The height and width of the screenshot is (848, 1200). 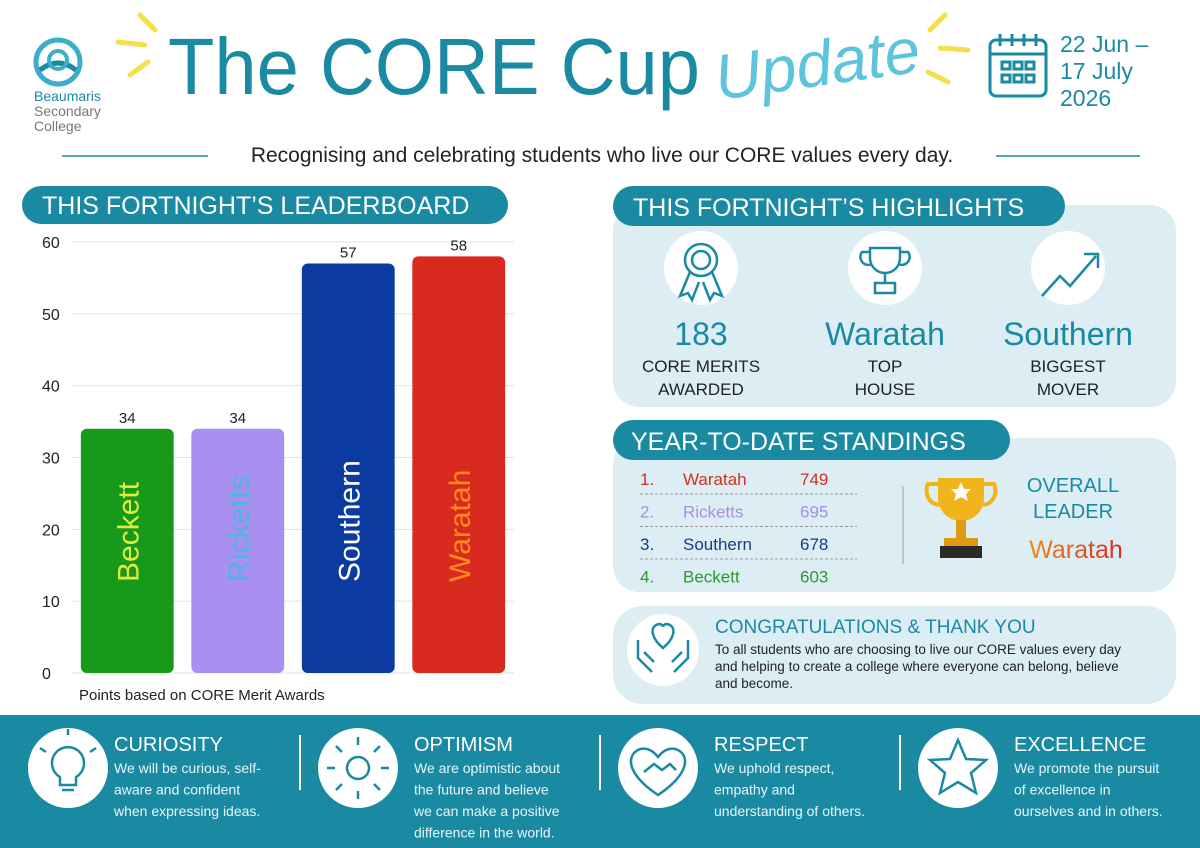 I want to click on points: 678, so click(x=814, y=544).